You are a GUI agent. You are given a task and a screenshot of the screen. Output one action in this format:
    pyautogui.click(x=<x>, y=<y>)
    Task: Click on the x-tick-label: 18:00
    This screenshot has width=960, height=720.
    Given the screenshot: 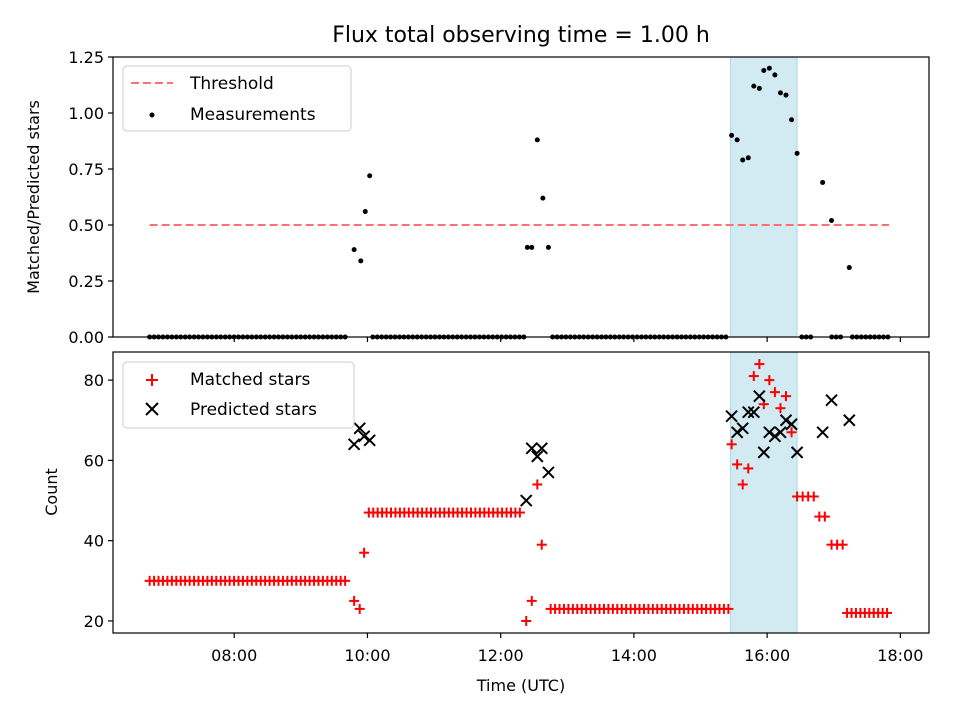 What is the action you would take?
    pyautogui.click(x=900, y=655)
    